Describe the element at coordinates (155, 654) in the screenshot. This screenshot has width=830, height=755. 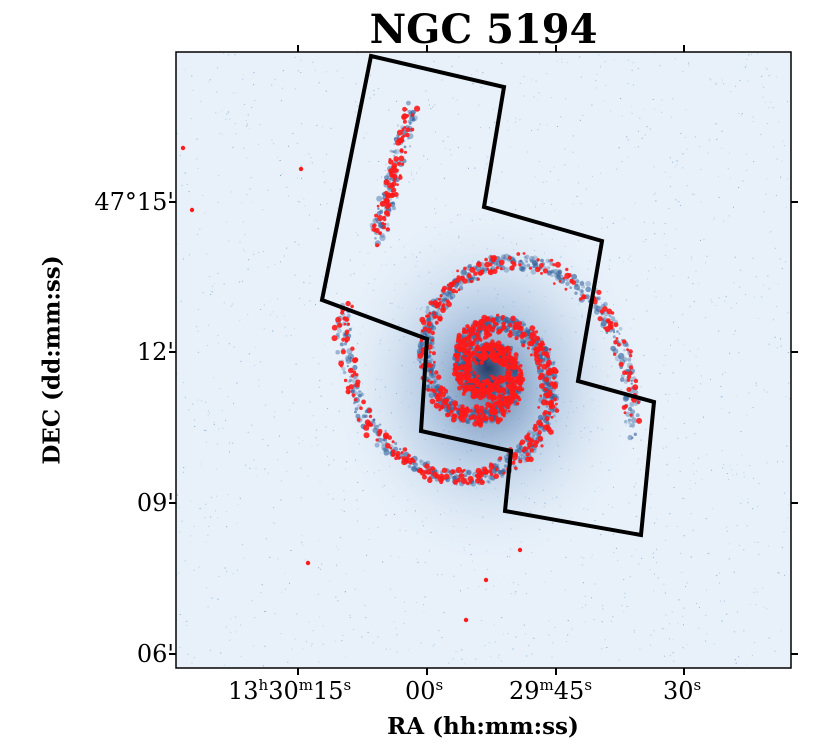
I see `y-tick-label: 06'` at that location.